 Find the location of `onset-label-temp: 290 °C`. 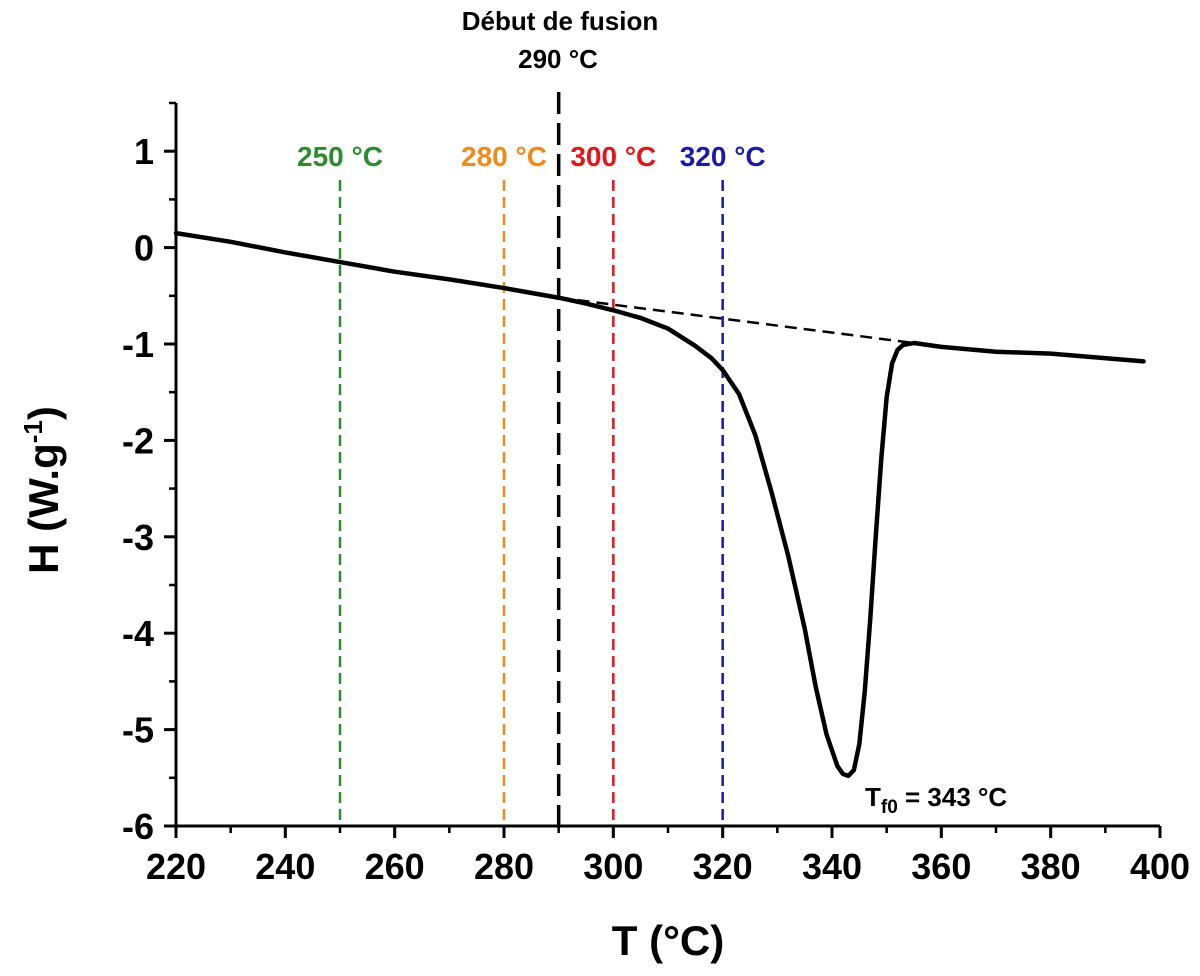

onset-label-temp: 290 °C is located at coordinates (558, 59).